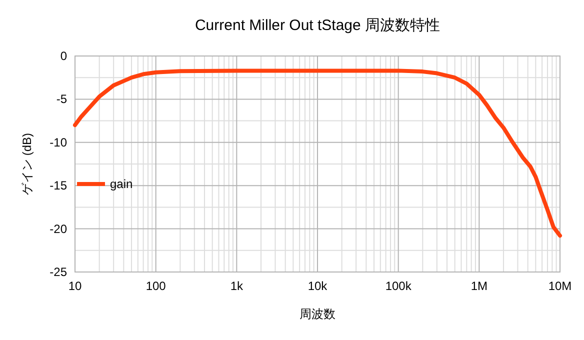 Image resolution: width=584 pixels, height=340 pixels. What do you see at coordinates (318, 314) in the screenshot?
I see `x-axis-title: 周波数` at bounding box center [318, 314].